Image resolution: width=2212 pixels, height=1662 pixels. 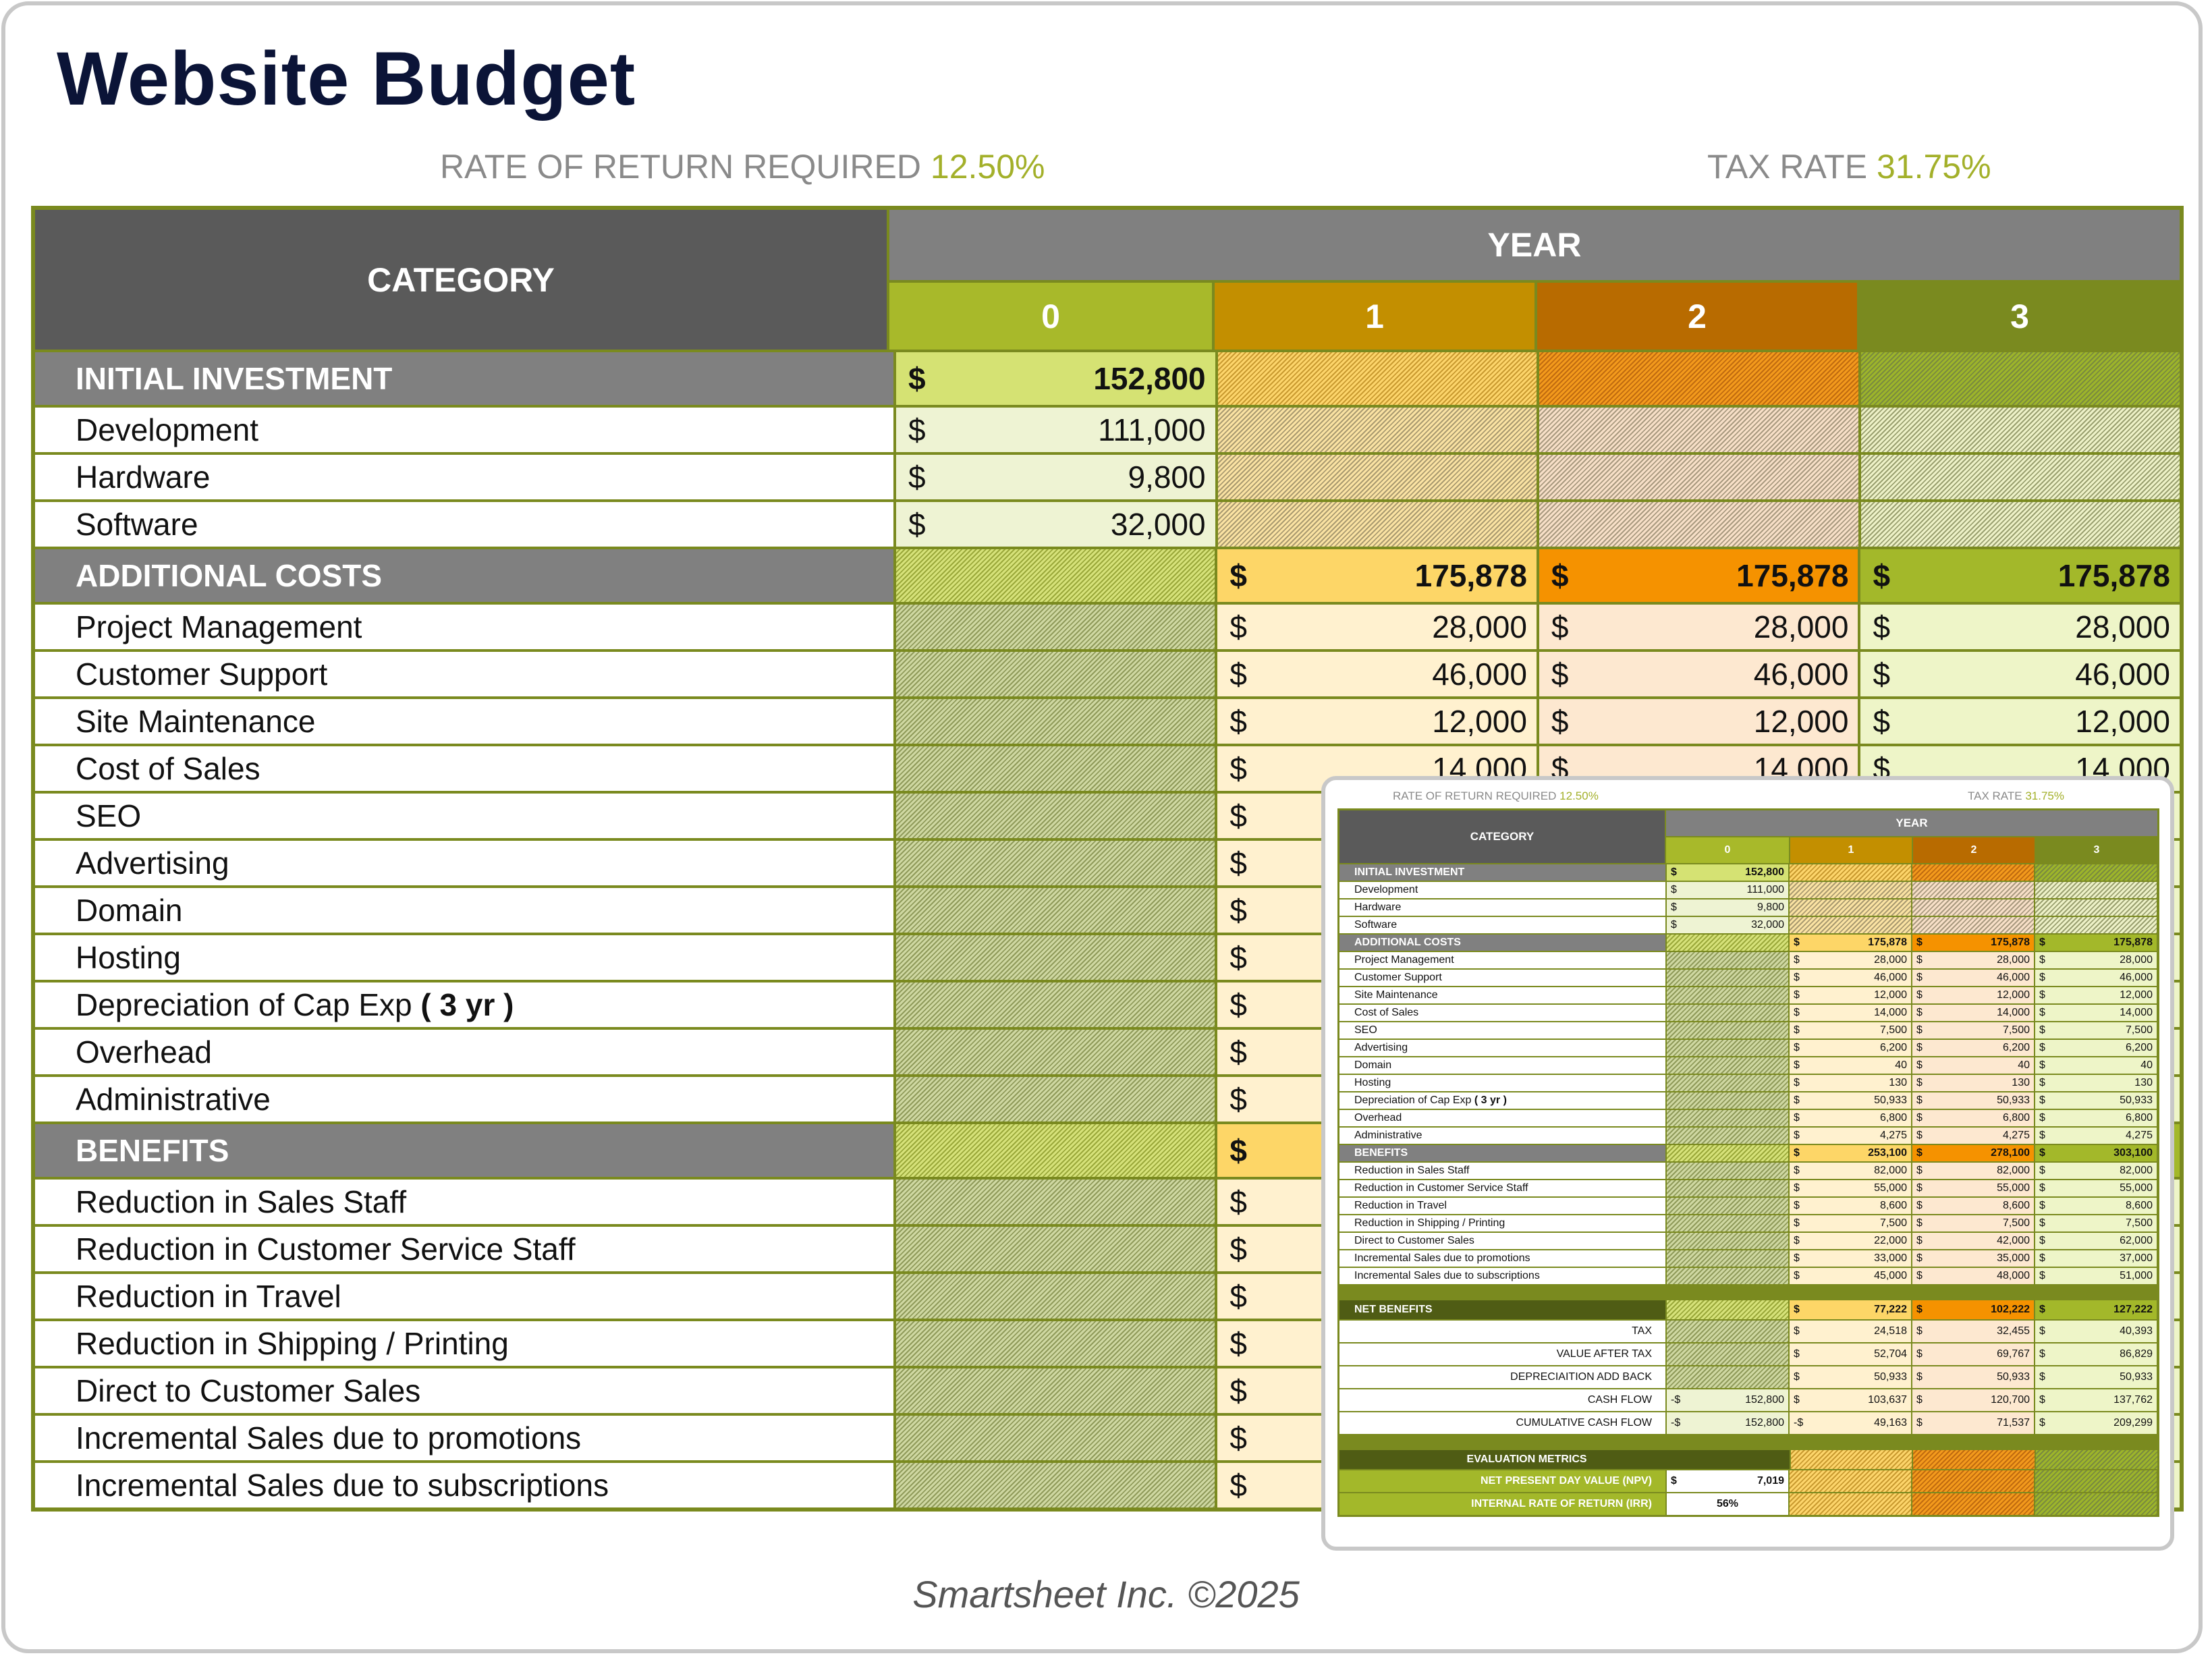 I want to click on inset-row-label: Software, so click(x=1502, y=925).